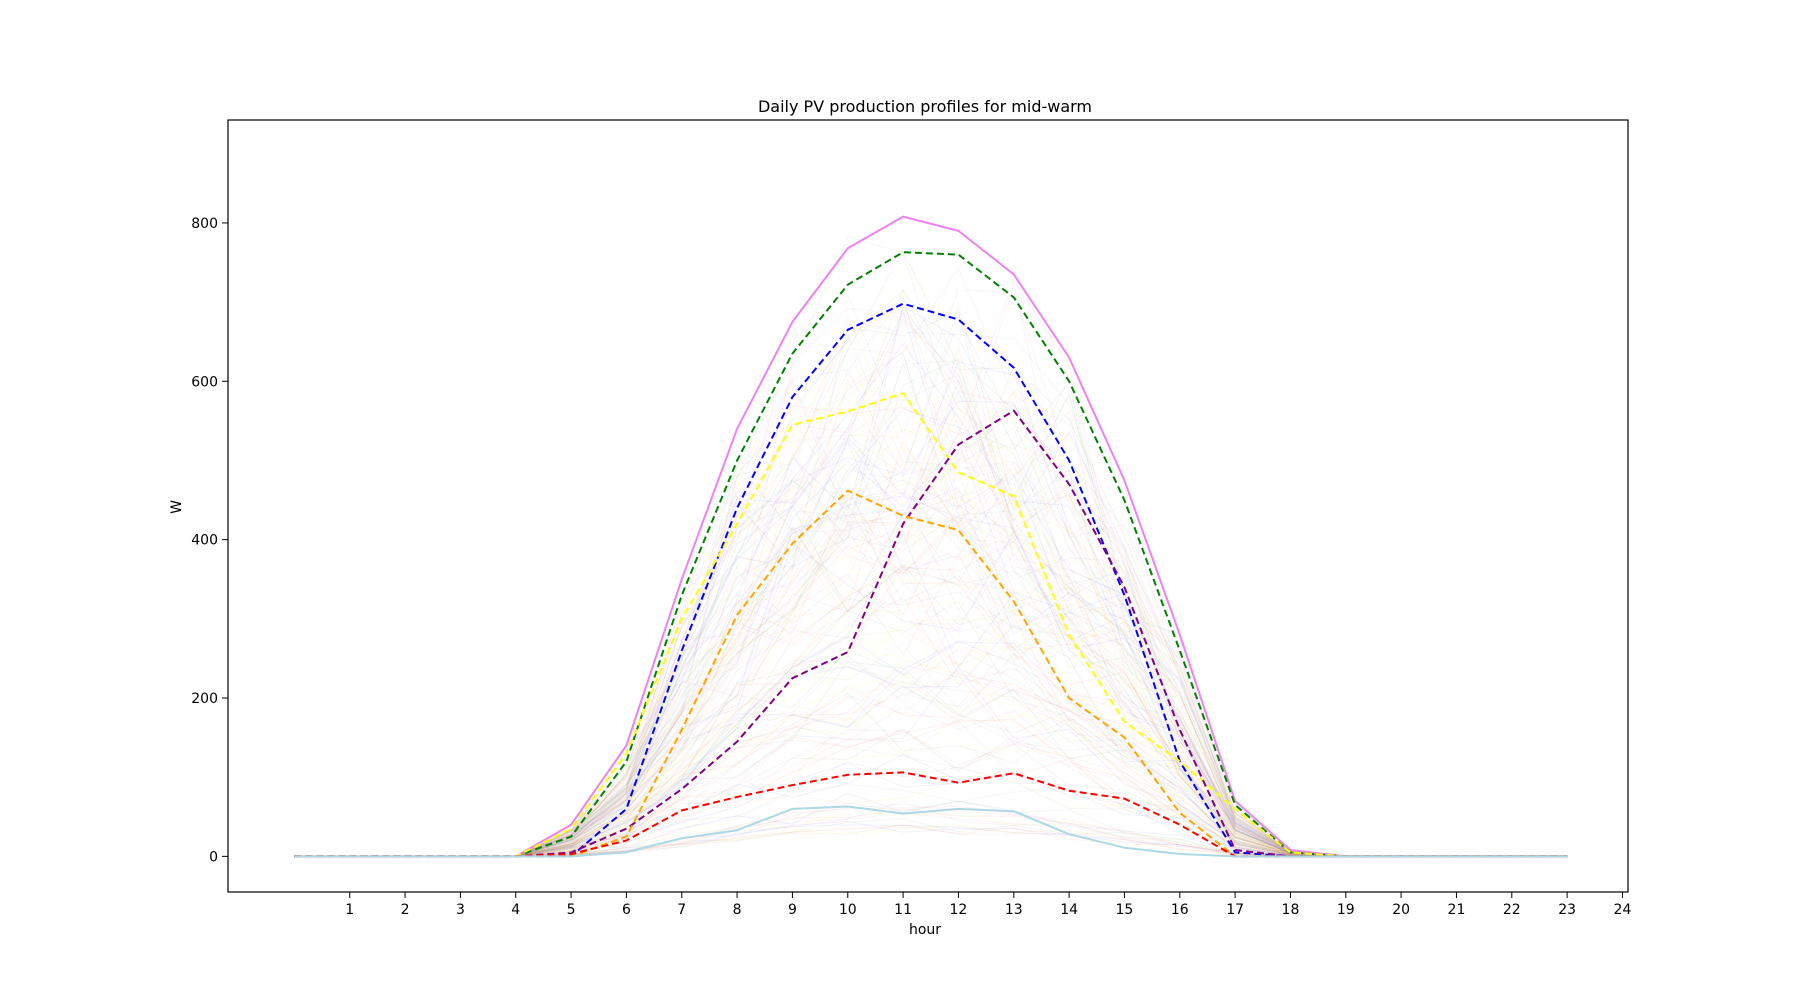  Describe the element at coordinates (737, 910) in the screenshot. I see `x-tick-label: 8` at that location.